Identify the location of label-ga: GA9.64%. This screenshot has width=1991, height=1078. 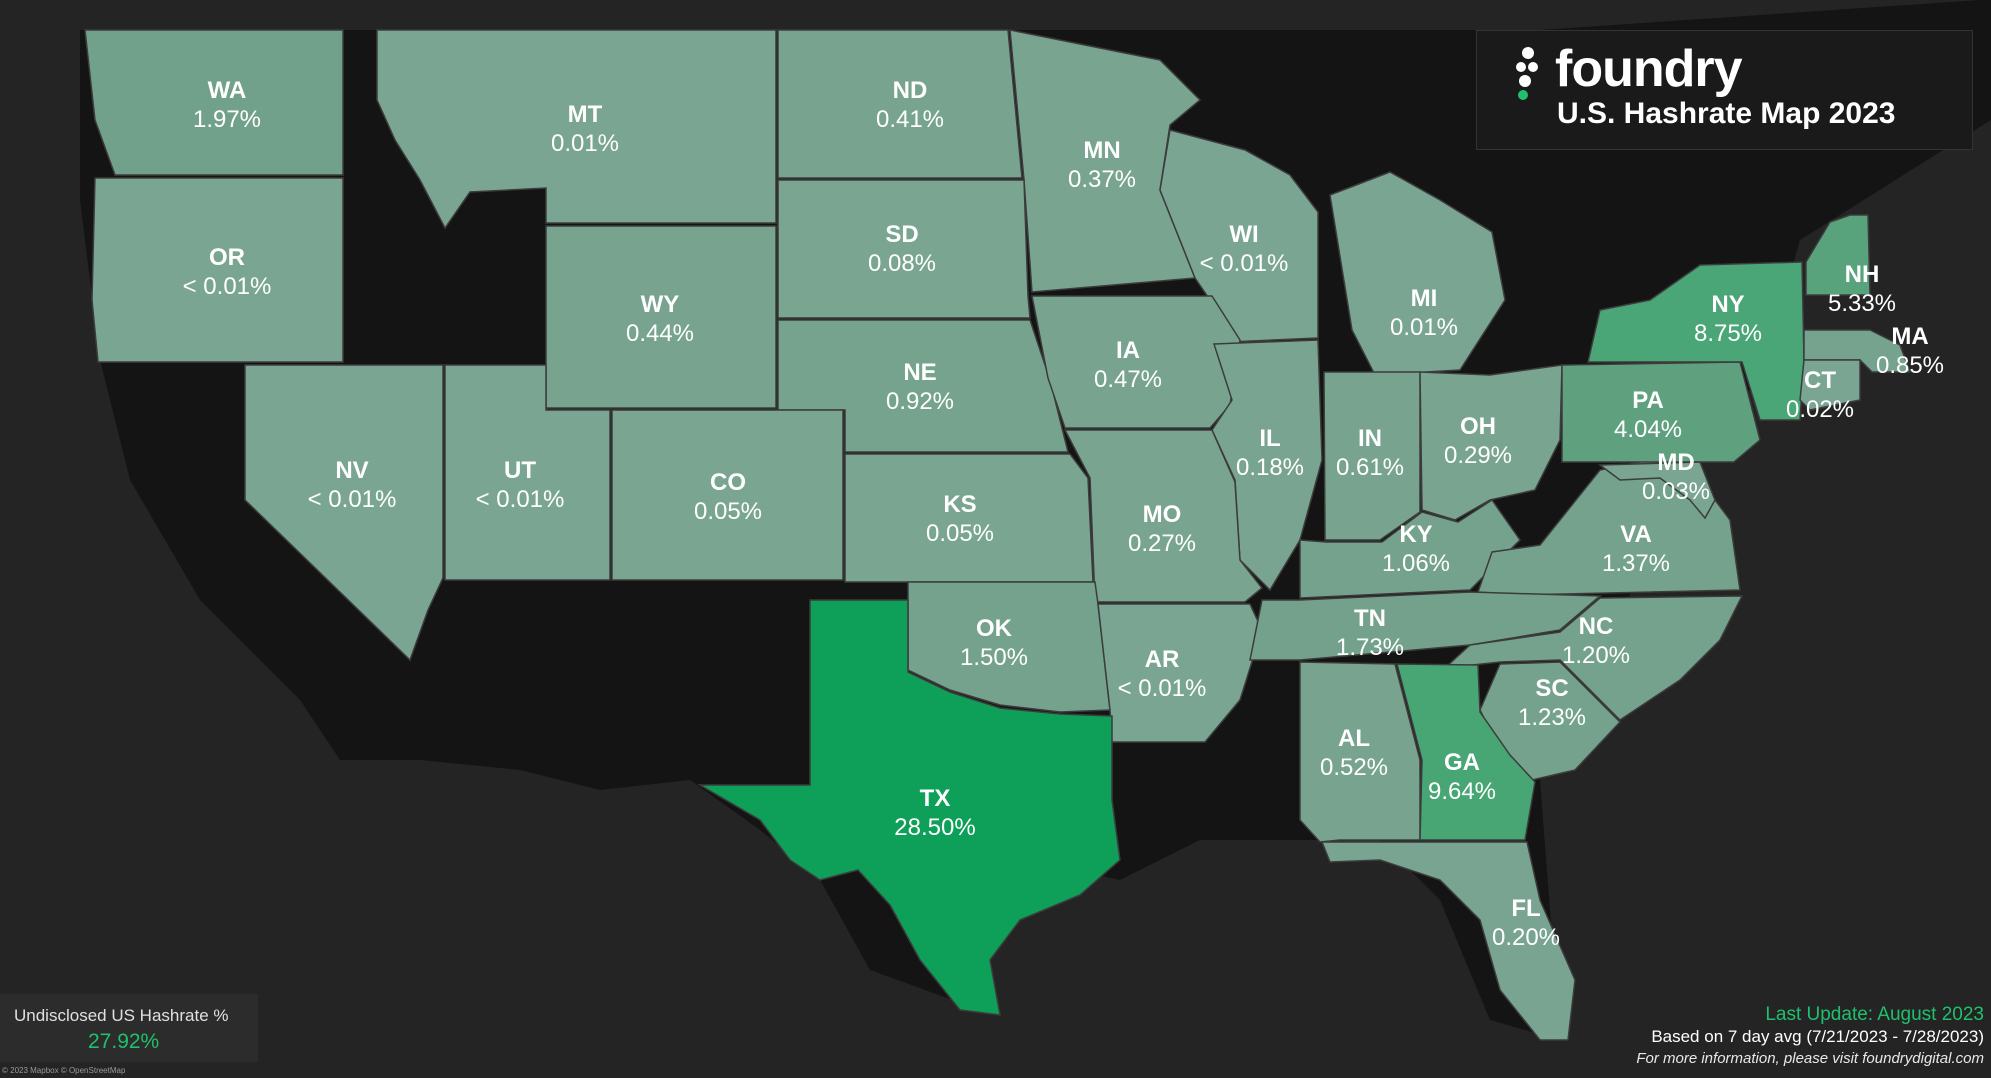
(1462, 777).